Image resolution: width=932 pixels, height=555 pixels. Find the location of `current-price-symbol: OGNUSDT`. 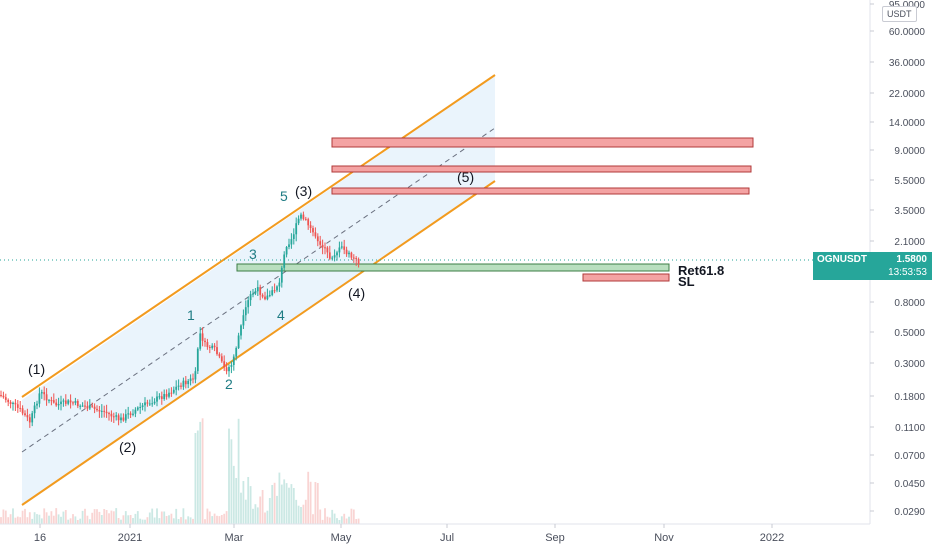

current-price-symbol: OGNUSDT is located at coordinates (842, 259).